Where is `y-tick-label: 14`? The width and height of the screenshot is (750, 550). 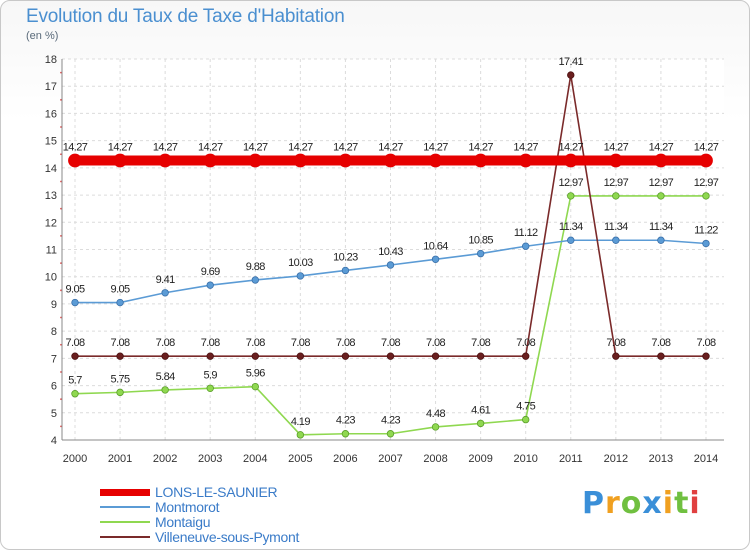
y-tick-label: 14 is located at coordinates (51, 169).